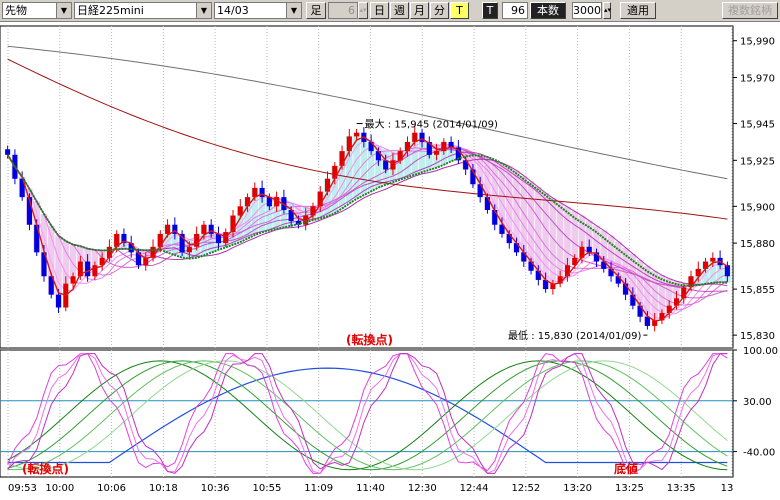  What do you see at coordinates (574, 335) in the screenshot?
I see `min-label: 最低 : 15,830 (2014/01/09)` at bounding box center [574, 335].